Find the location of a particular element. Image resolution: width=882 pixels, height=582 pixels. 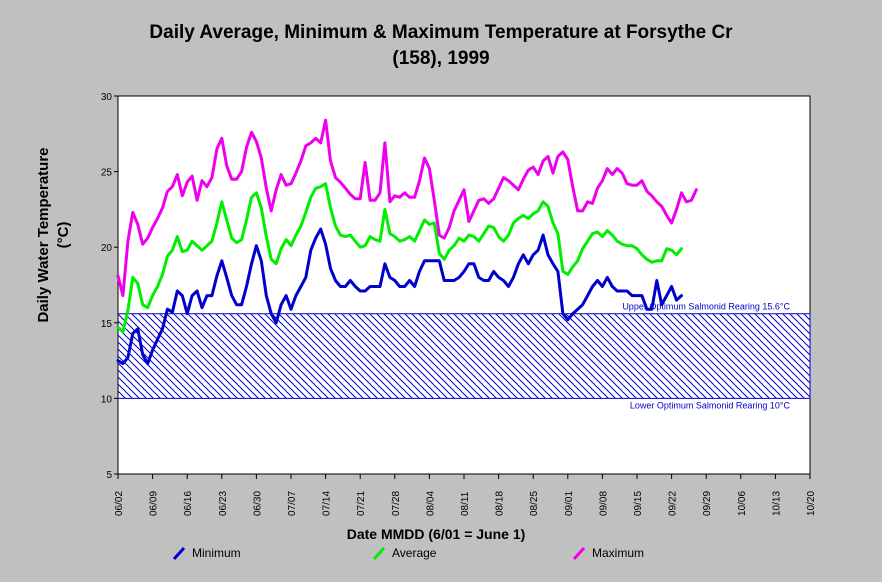

legend-item-maximum: Maximum is located at coordinates (608, 553).